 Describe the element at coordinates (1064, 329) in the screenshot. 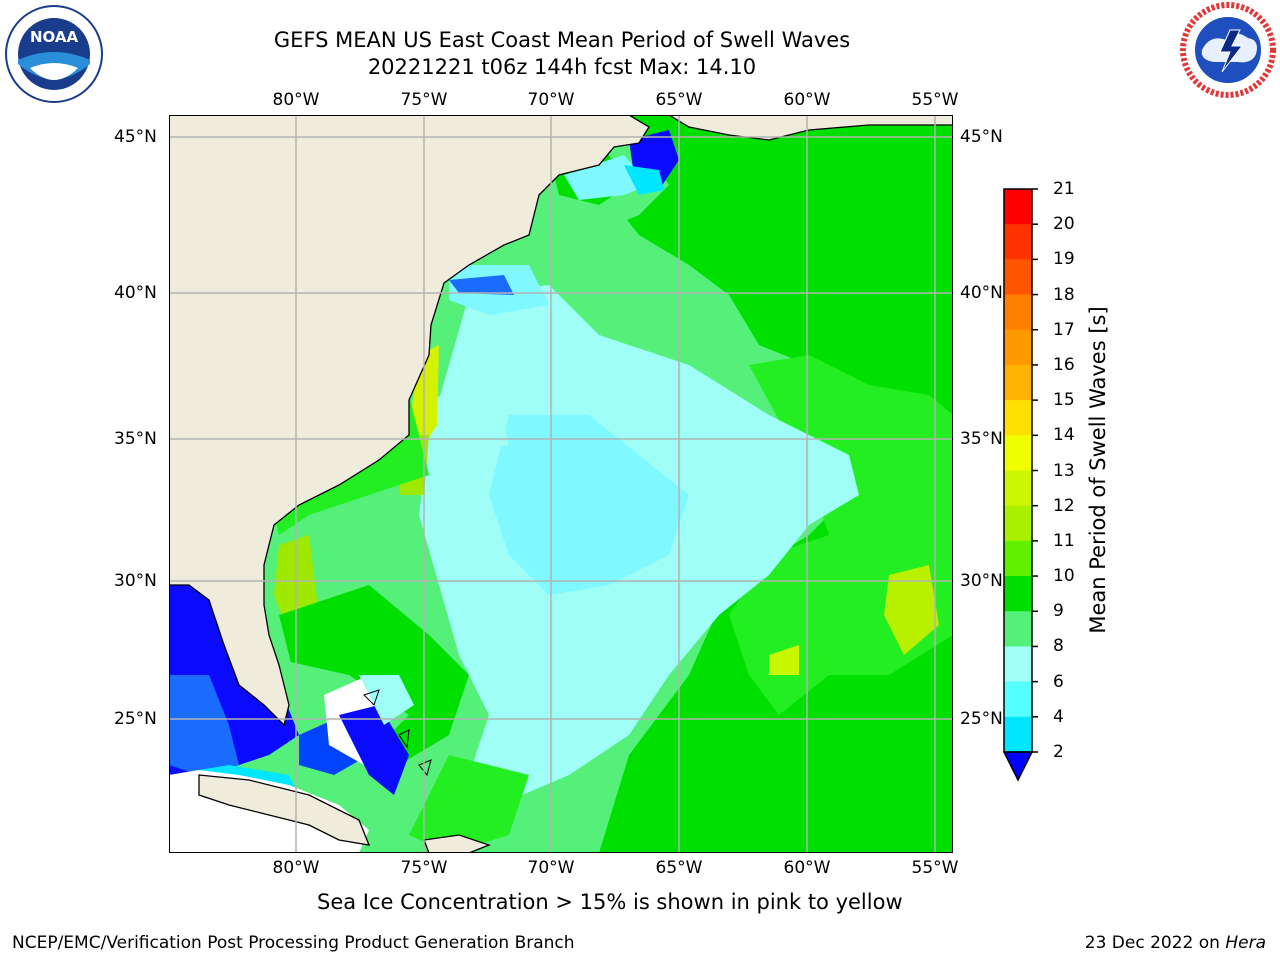

I see `colorbar-label: 17` at that location.